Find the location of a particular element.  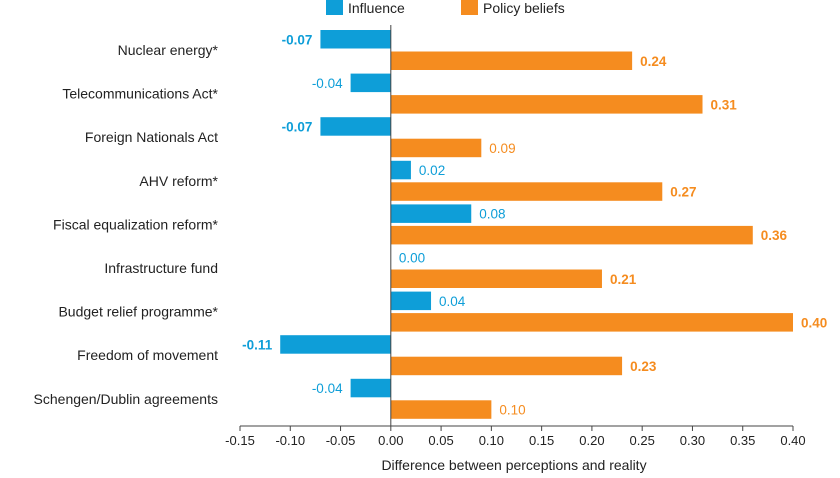

value-label-policy-beliefs-fiscal-equalization-reform: 0.36 is located at coordinates (774, 235).